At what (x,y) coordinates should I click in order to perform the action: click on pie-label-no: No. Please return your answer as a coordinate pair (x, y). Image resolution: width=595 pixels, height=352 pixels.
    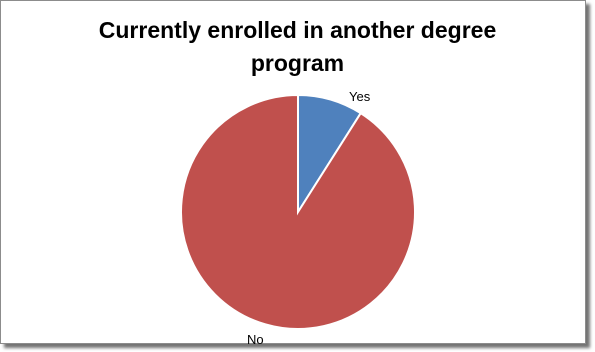
    Looking at the image, I should click on (255, 339).